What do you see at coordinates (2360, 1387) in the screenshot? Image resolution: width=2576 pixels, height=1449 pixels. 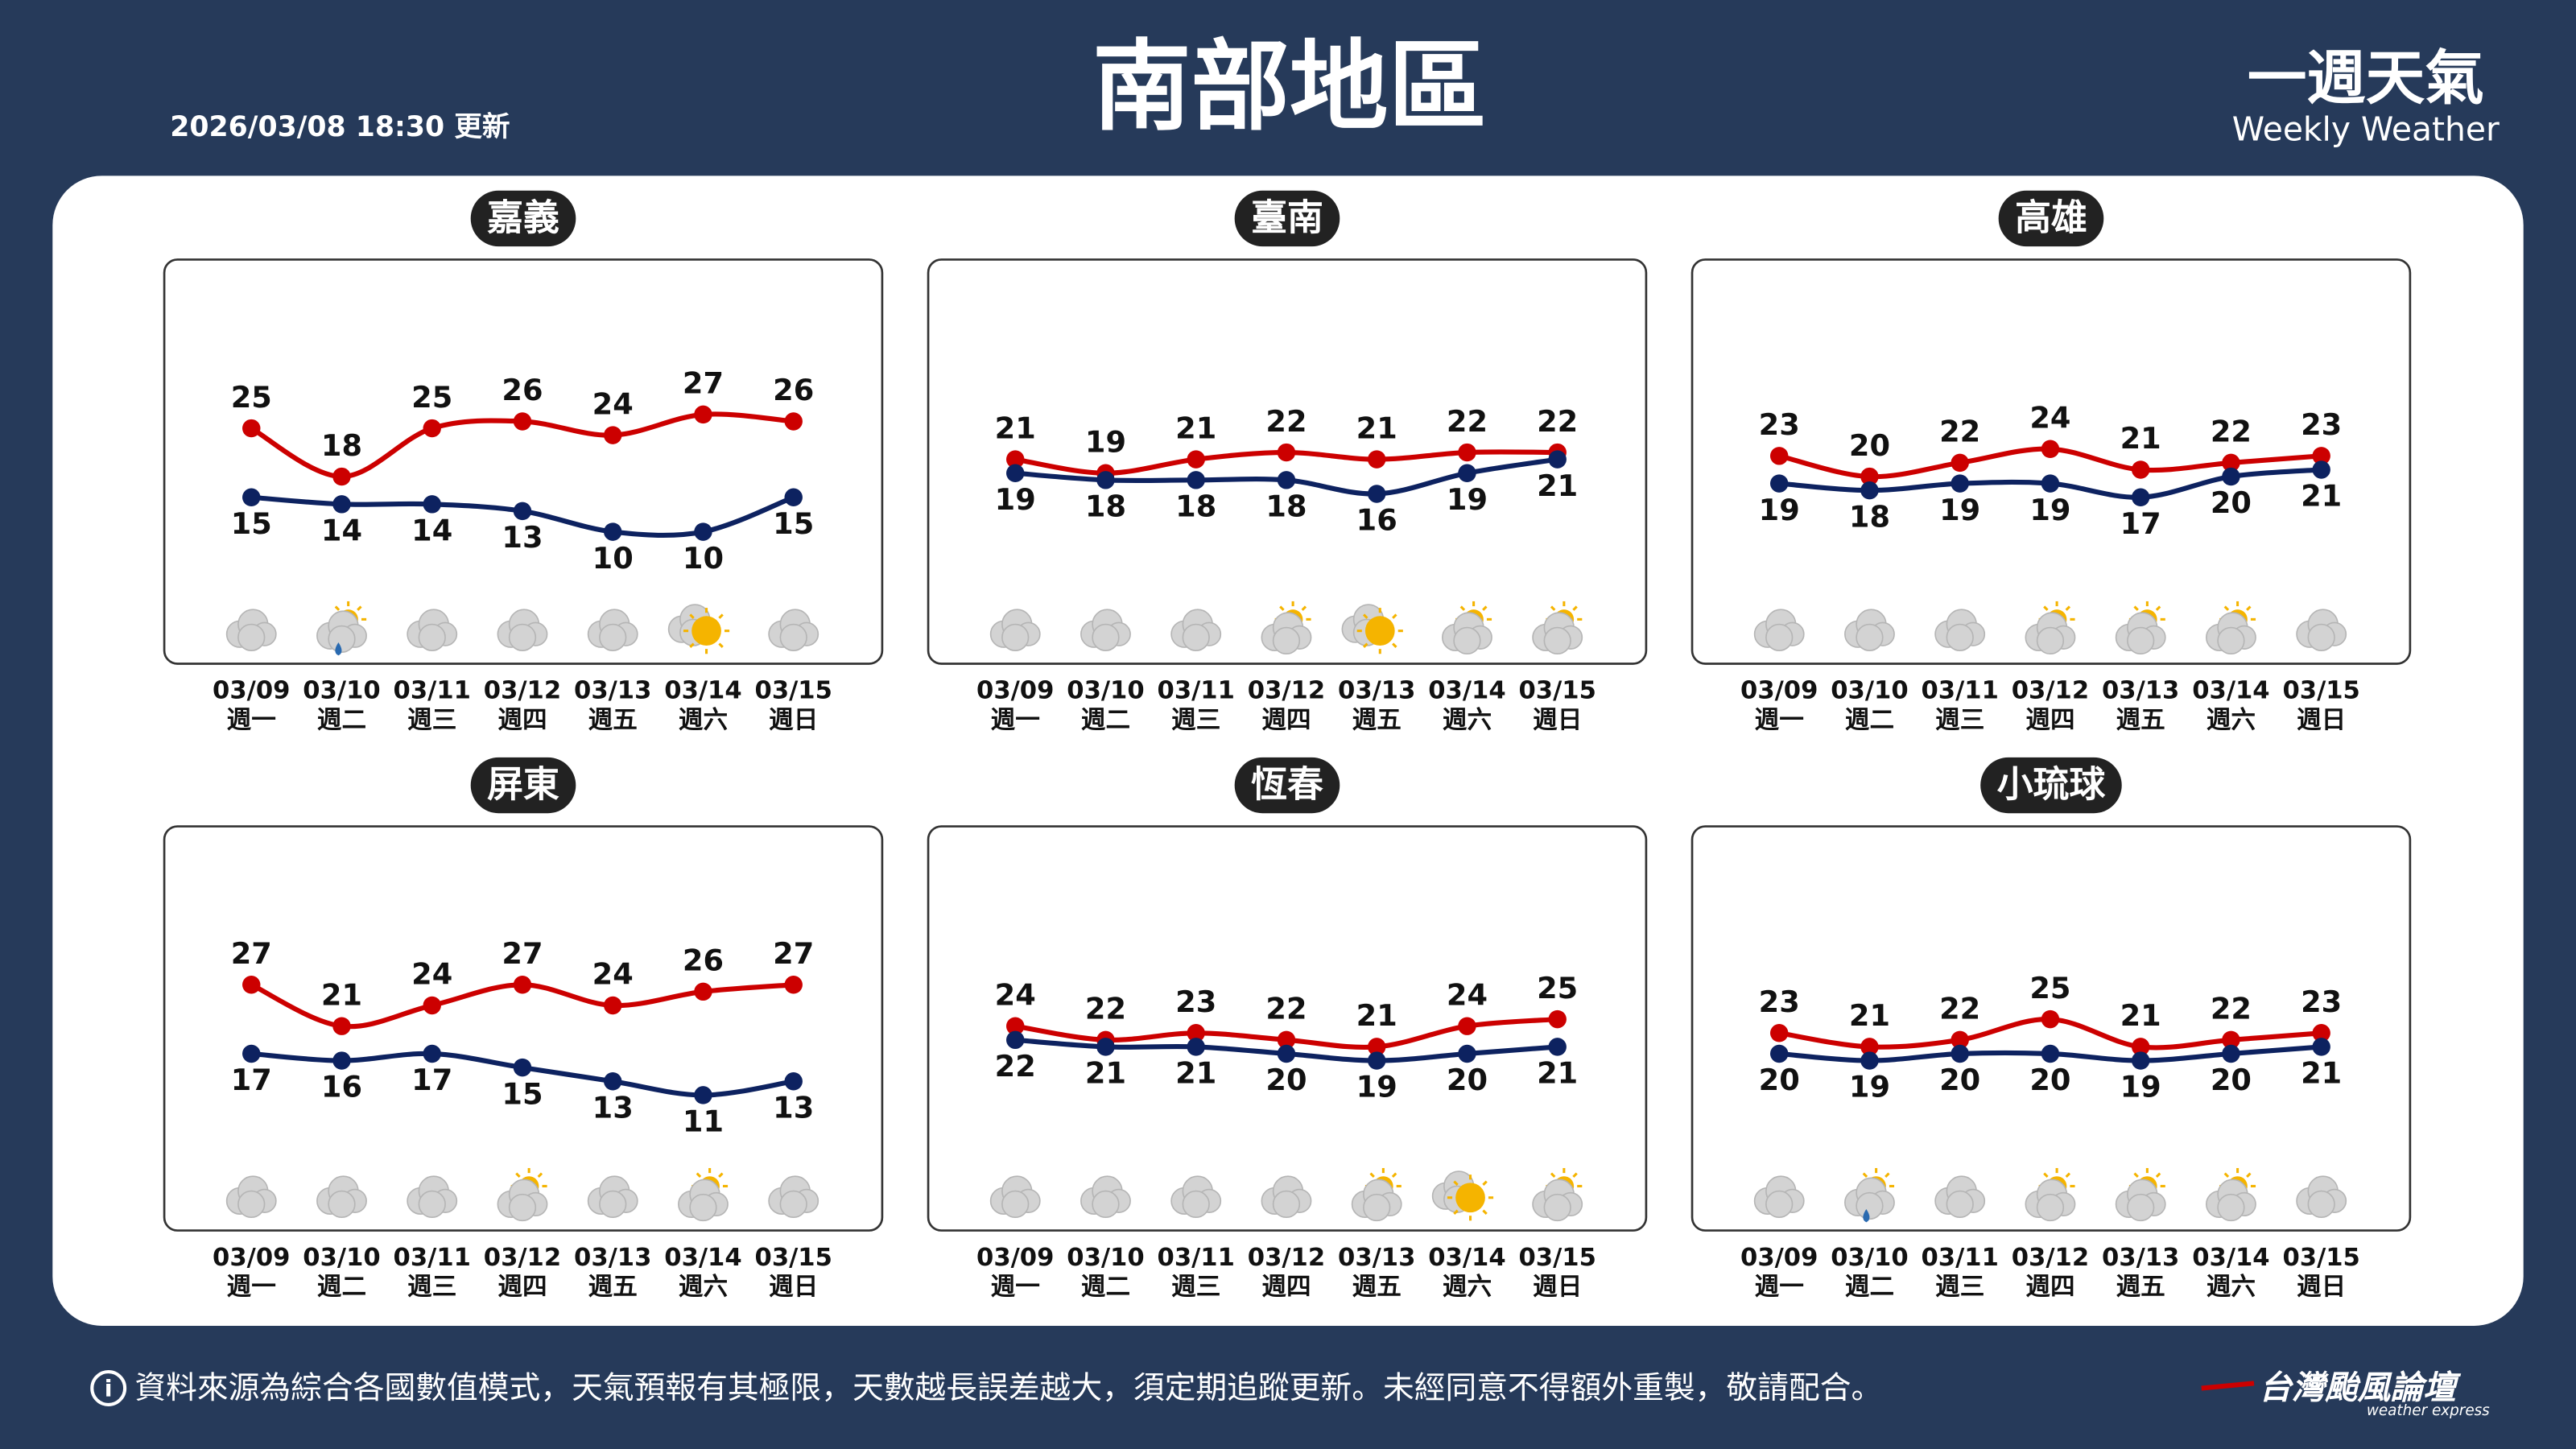 I see `footer-brand: 台灣颱風論壇` at bounding box center [2360, 1387].